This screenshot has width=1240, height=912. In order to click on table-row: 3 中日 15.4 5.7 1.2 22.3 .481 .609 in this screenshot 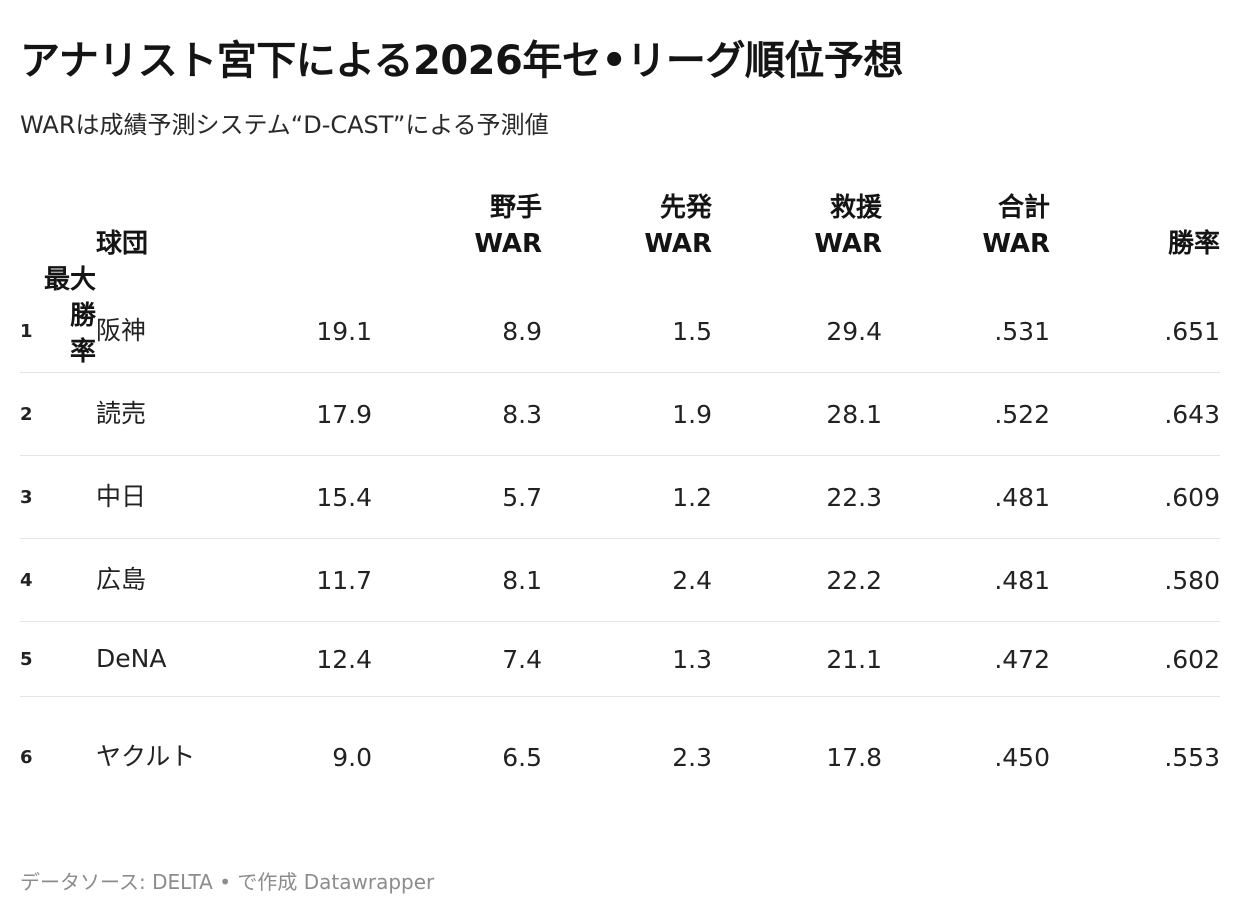, I will do `click(620, 497)`.